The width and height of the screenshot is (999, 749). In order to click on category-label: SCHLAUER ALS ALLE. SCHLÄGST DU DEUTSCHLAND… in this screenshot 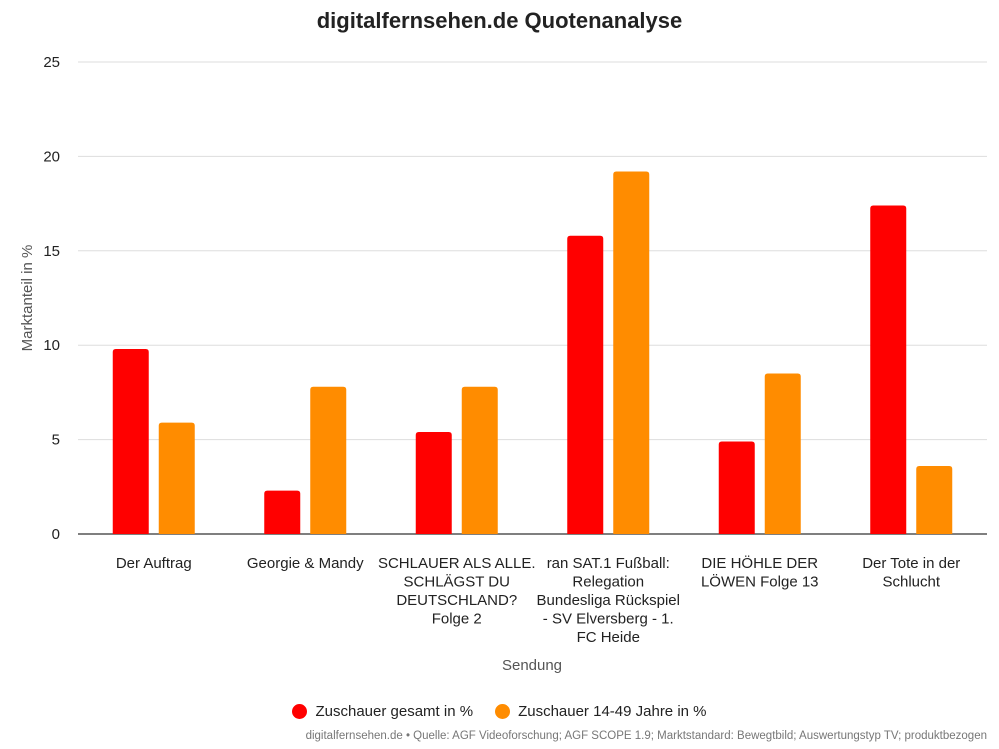, I will do `click(457, 591)`.